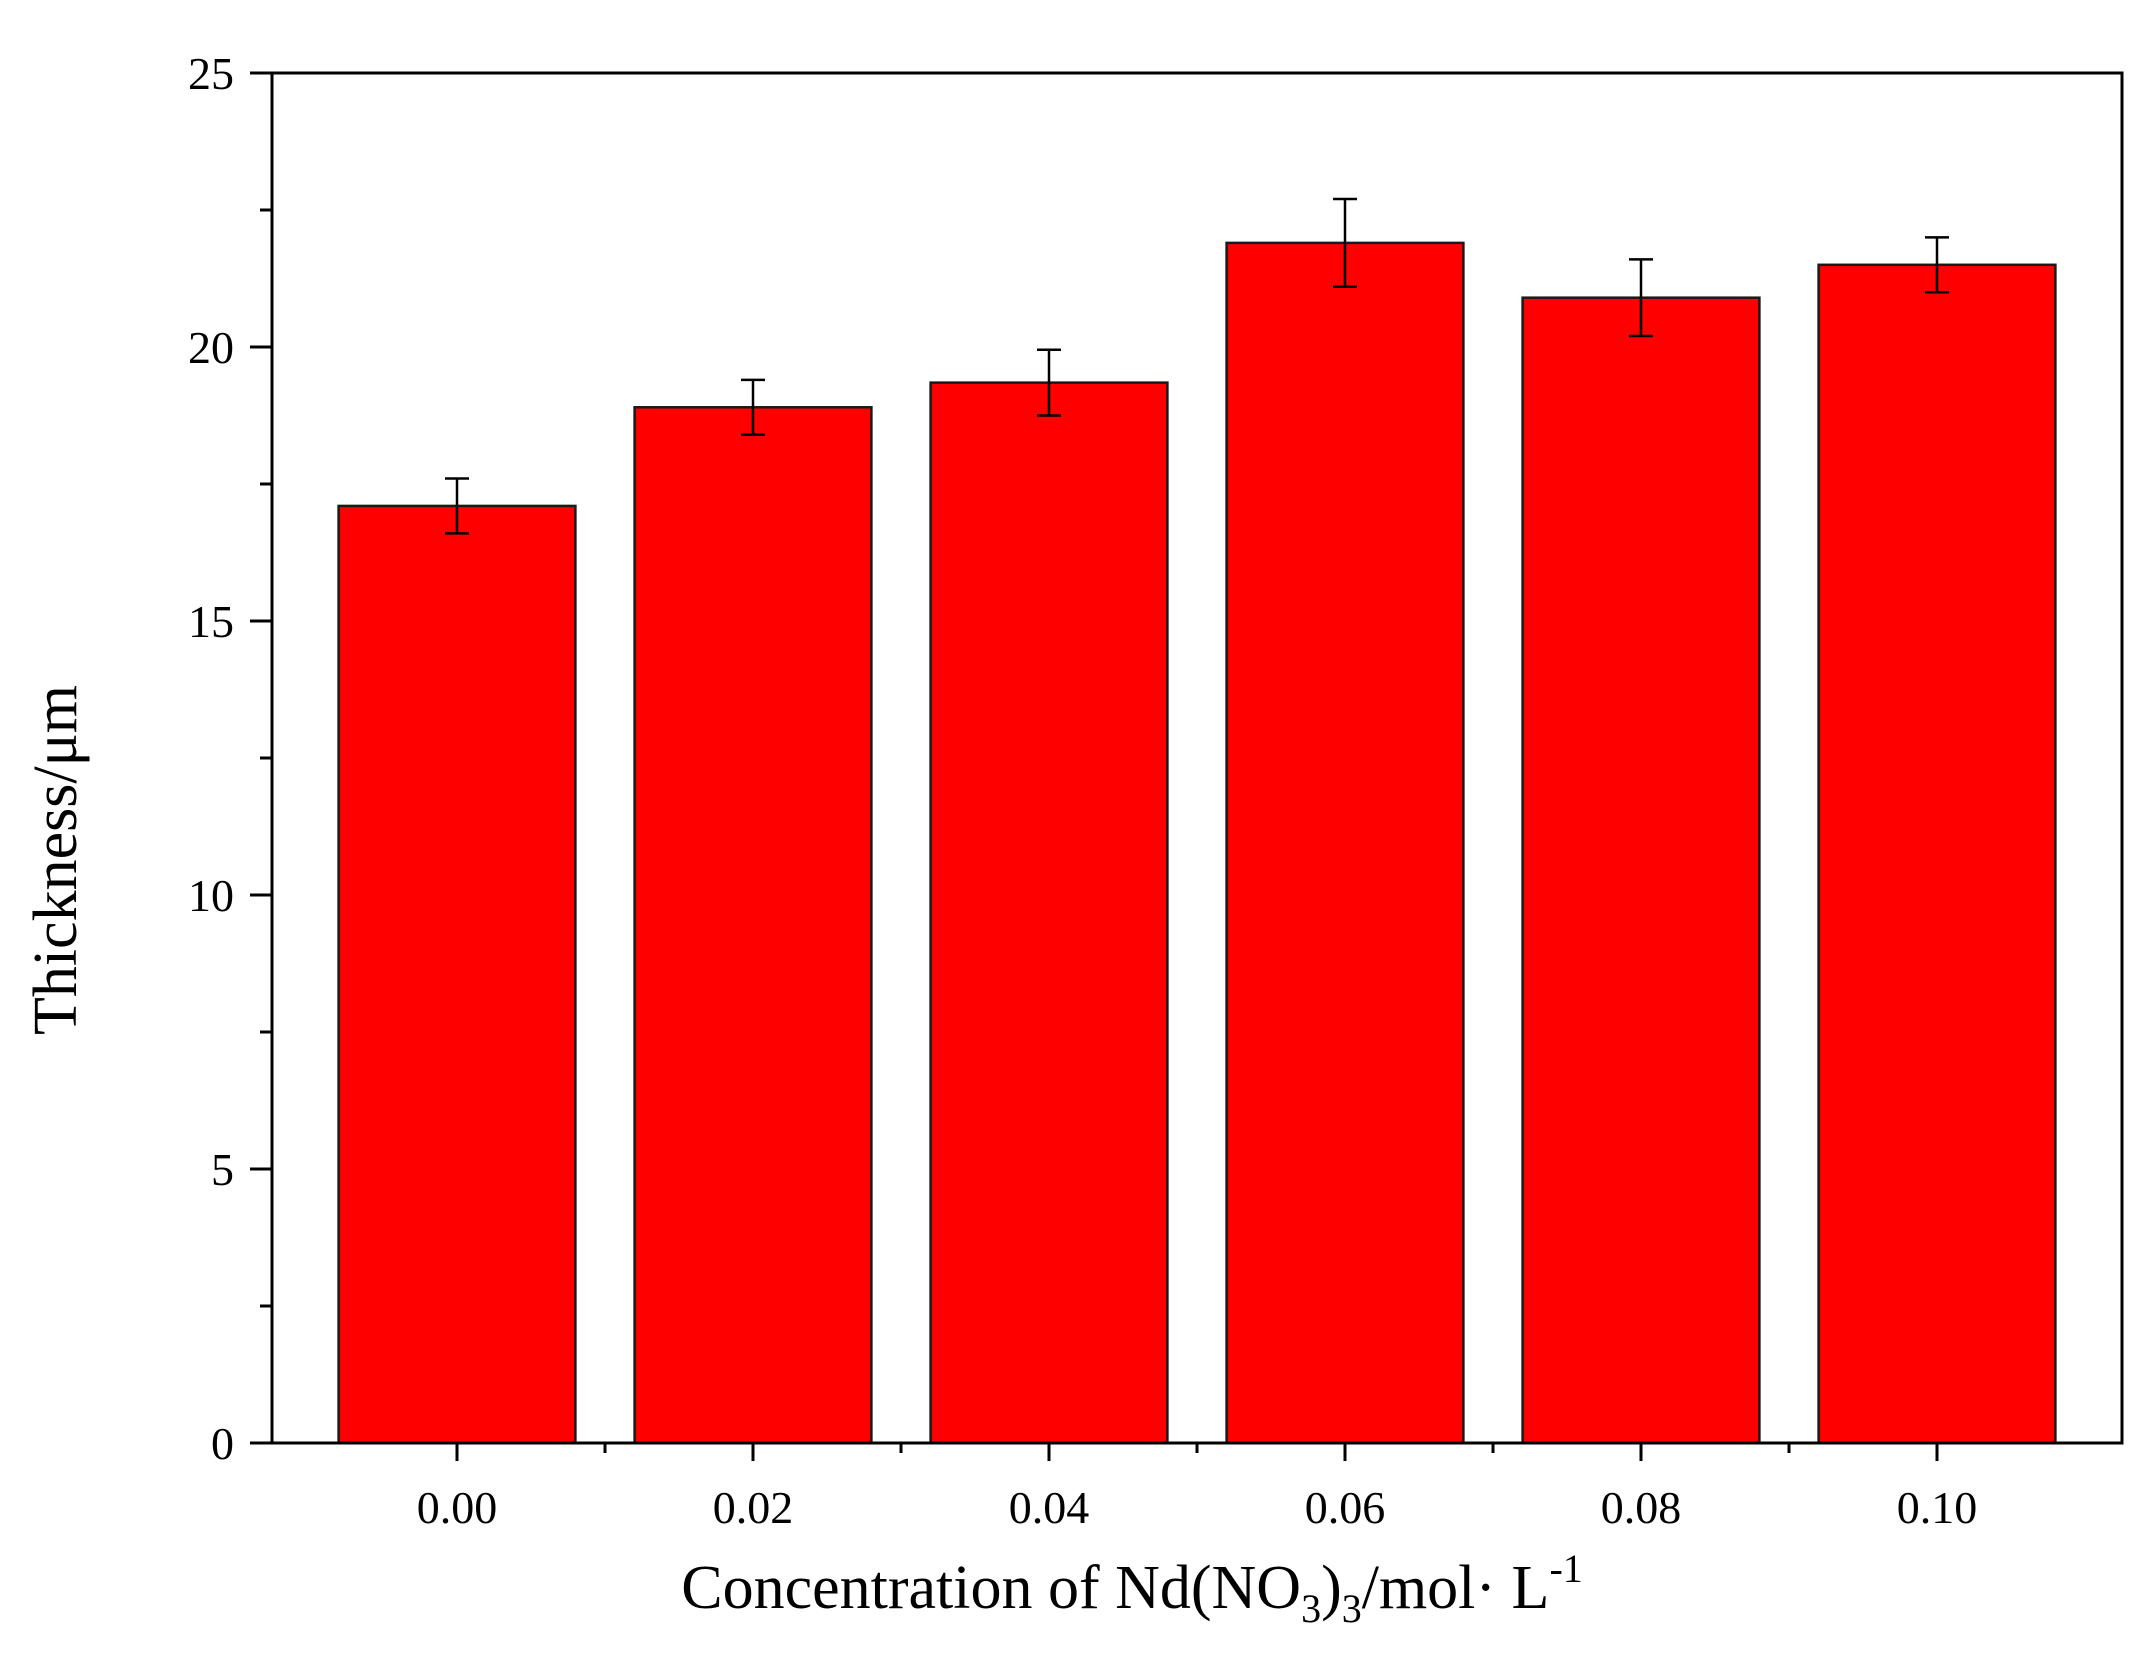  Describe the element at coordinates (222, 1443) in the screenshot. I see `y-tick-label: 0` at that location.